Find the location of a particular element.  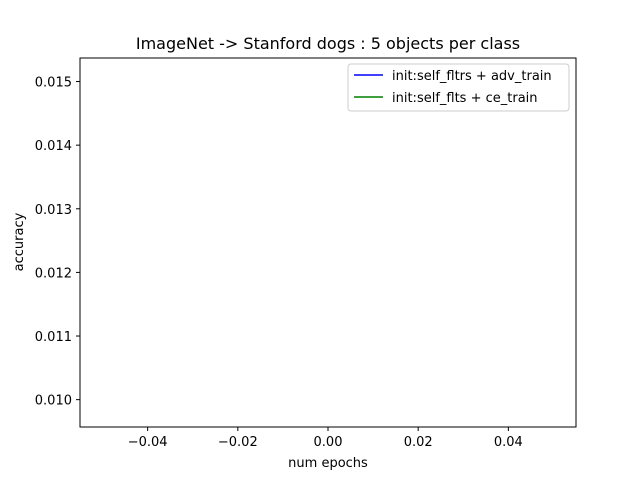

x-axis: −0.04 −0.02 0.00 0.02 0.04 is located at coordinates (325, 438).